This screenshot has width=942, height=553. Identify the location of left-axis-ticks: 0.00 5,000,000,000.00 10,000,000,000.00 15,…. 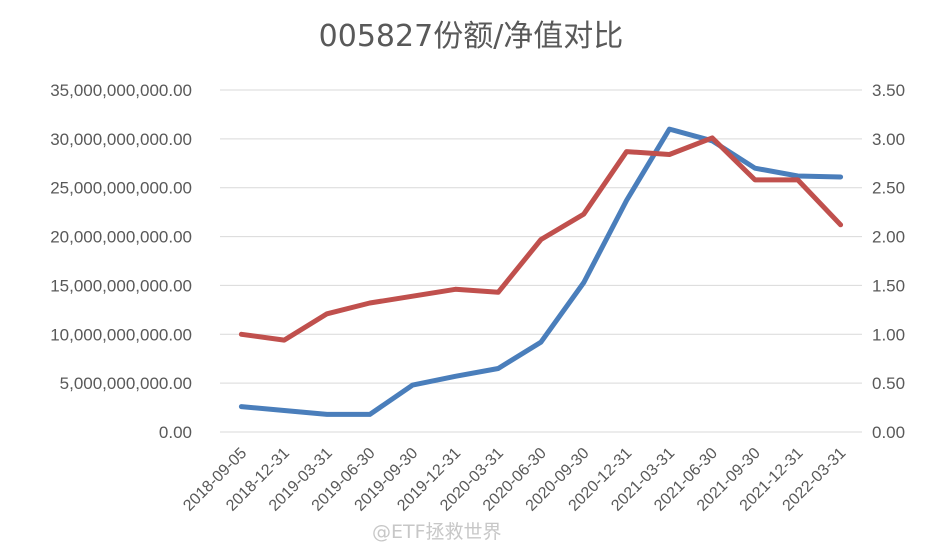
(121, 261).